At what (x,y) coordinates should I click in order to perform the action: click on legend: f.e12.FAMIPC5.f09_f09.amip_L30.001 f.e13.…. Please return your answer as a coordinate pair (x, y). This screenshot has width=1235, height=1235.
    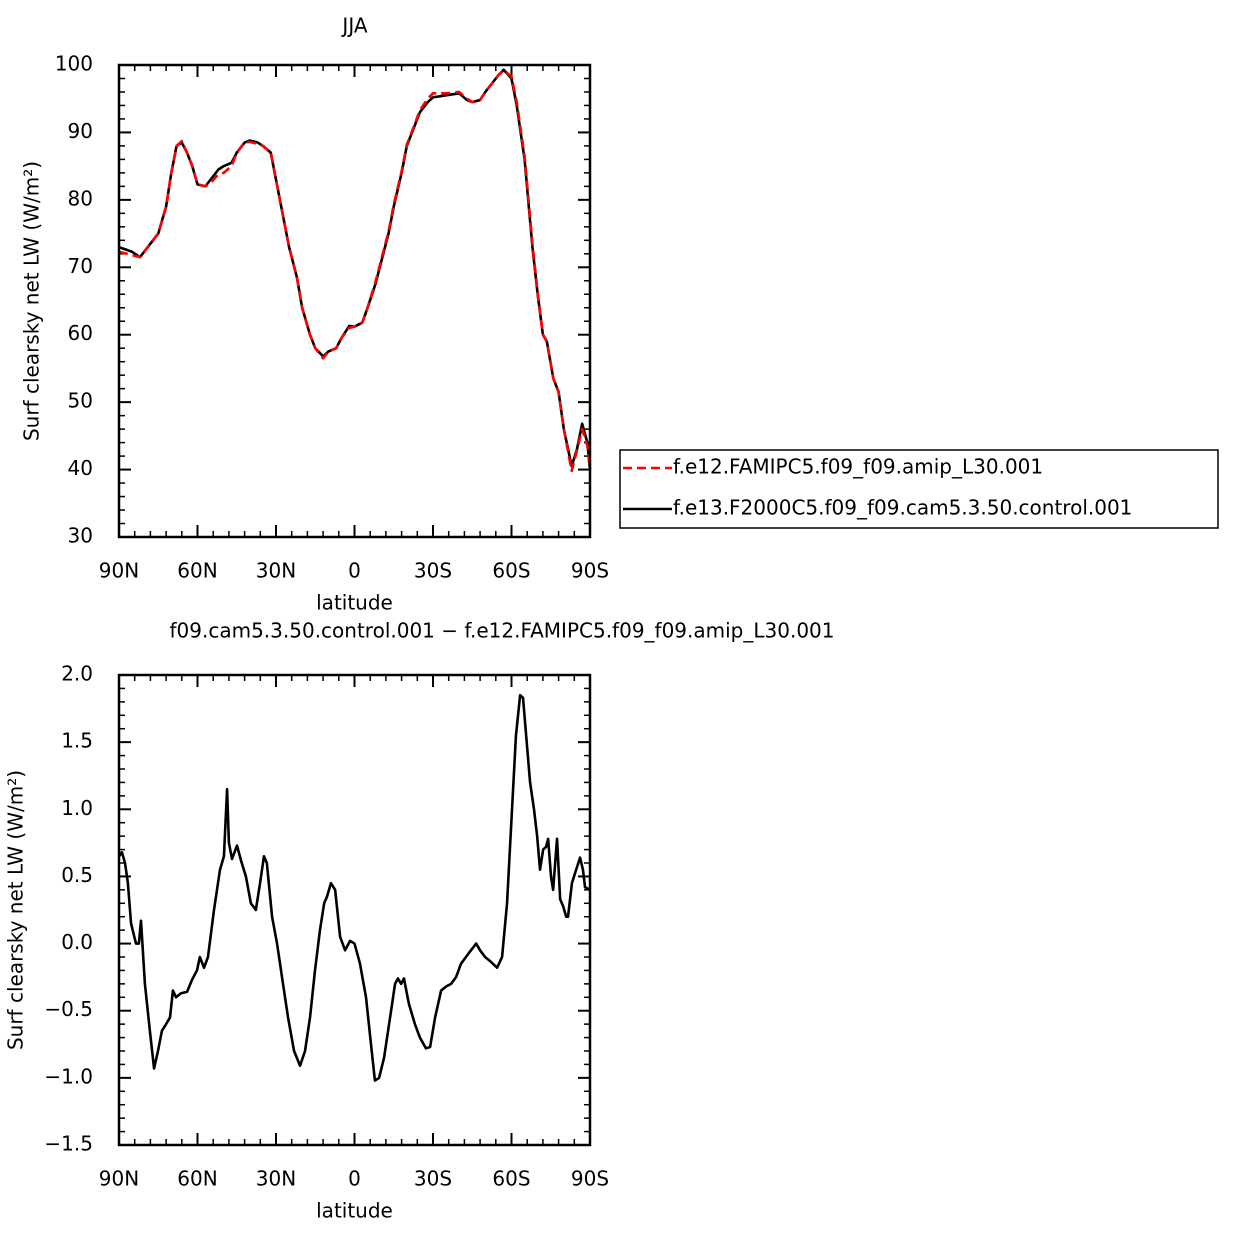
    Looking at the image, I should click on (919, 489).